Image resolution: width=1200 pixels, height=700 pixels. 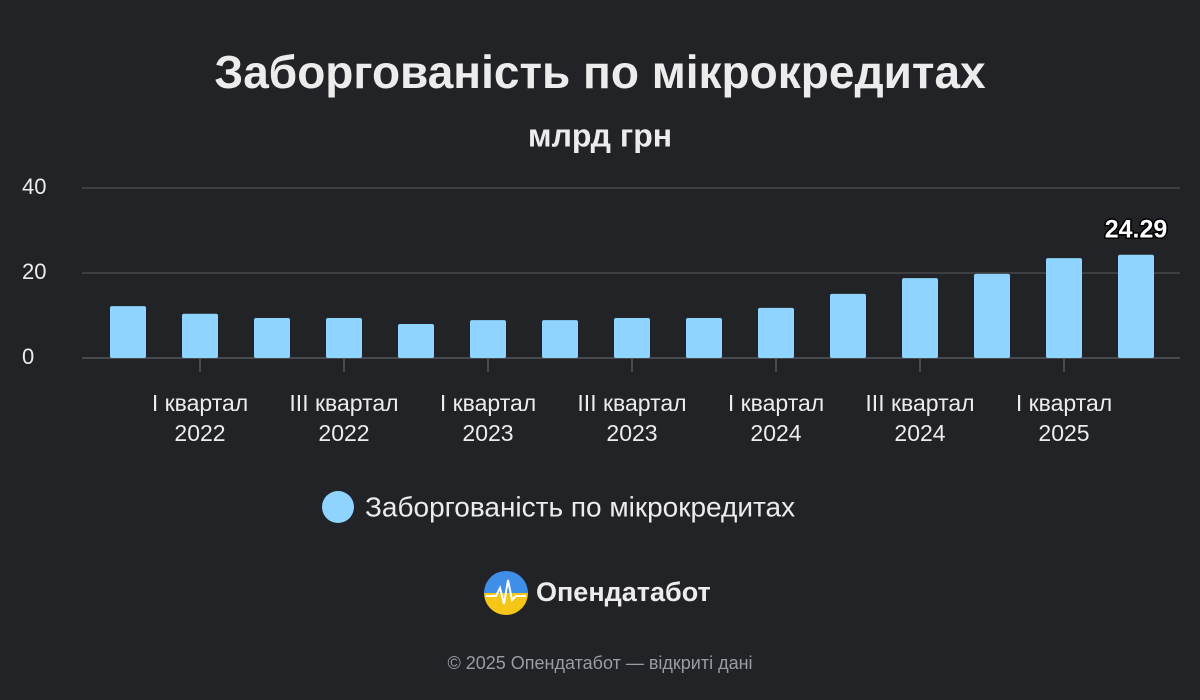 What do you see at coordinates (200, 418) in the screenshot?
I see `x-tick-label: I квартал 2022` at bounding box center [200, 418].